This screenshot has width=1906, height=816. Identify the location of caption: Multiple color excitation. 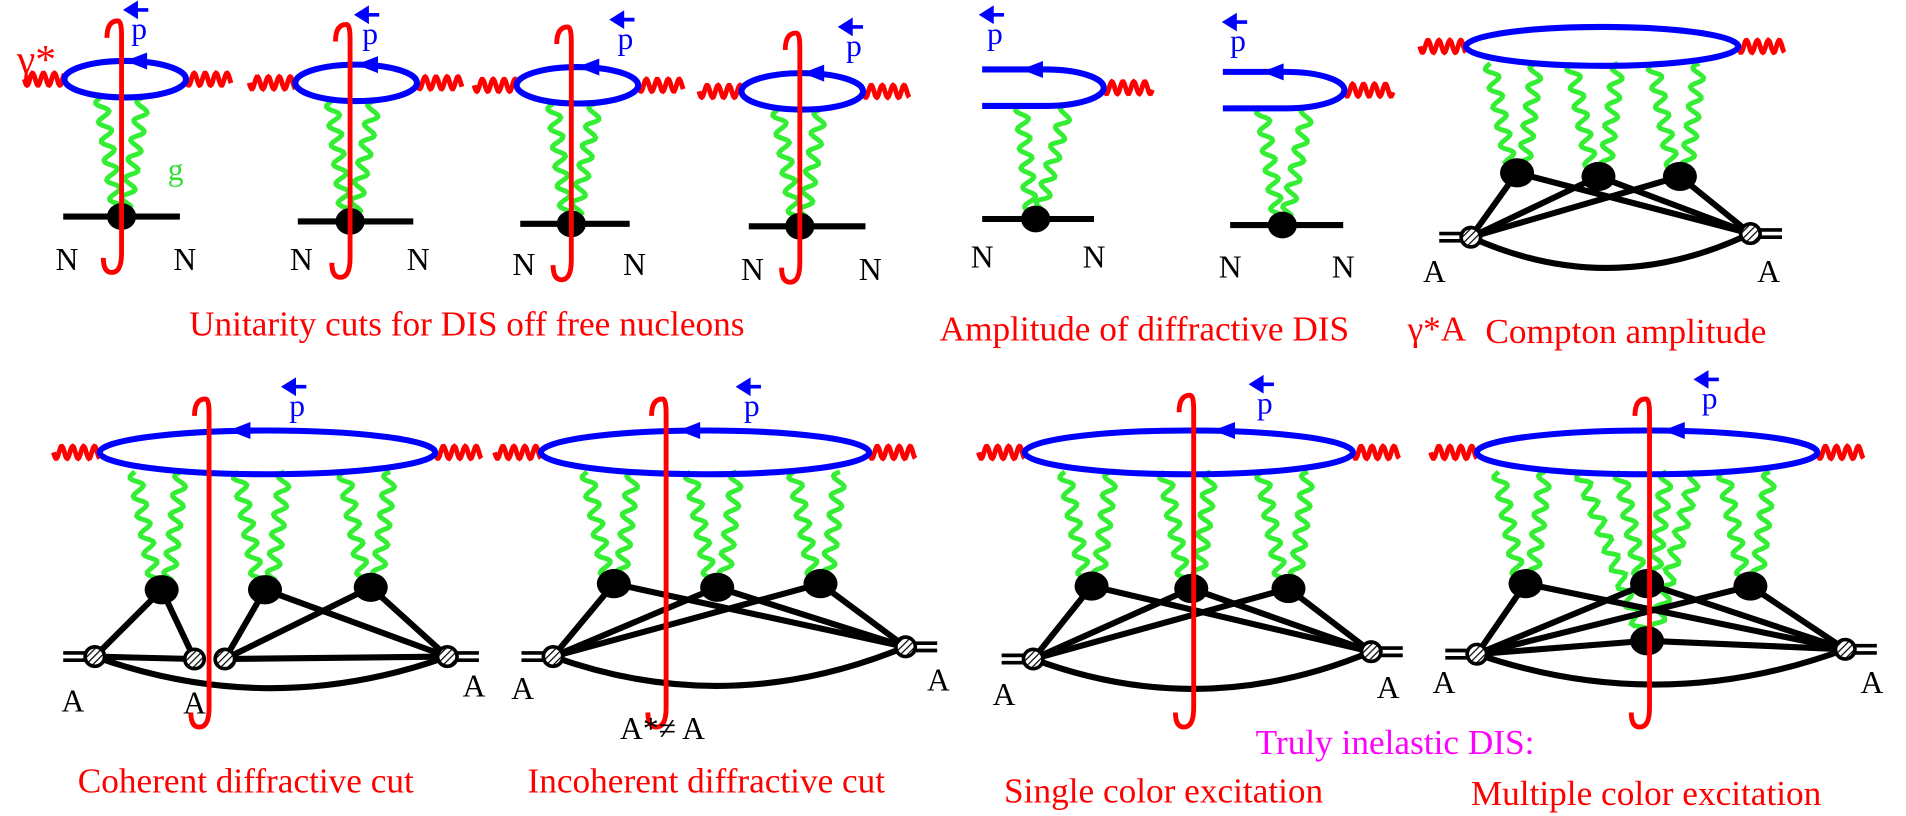
(1646, 793).